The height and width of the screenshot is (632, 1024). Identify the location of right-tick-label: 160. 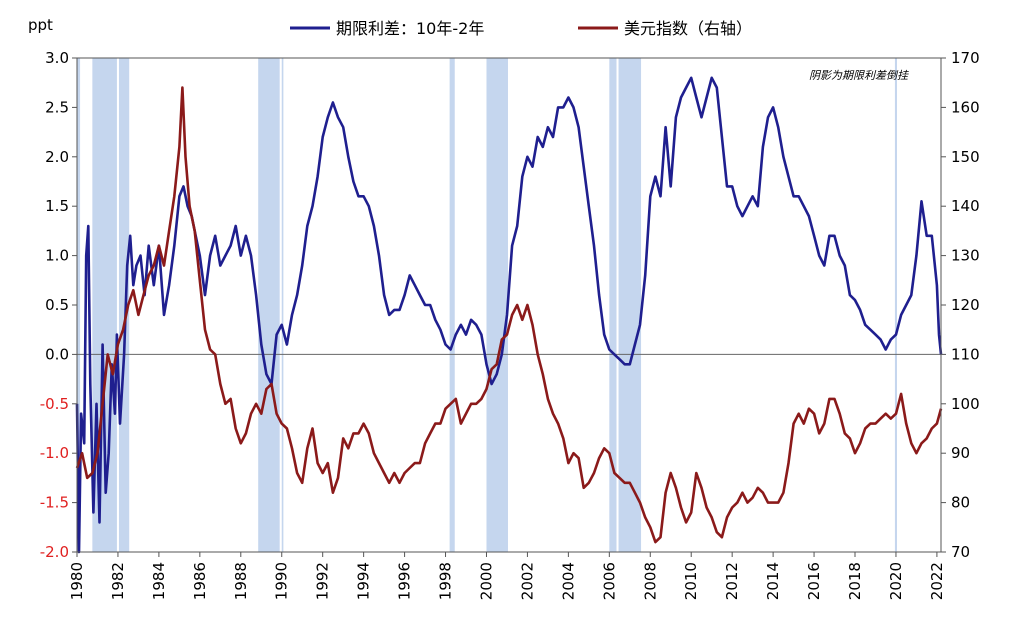
(965, 107).